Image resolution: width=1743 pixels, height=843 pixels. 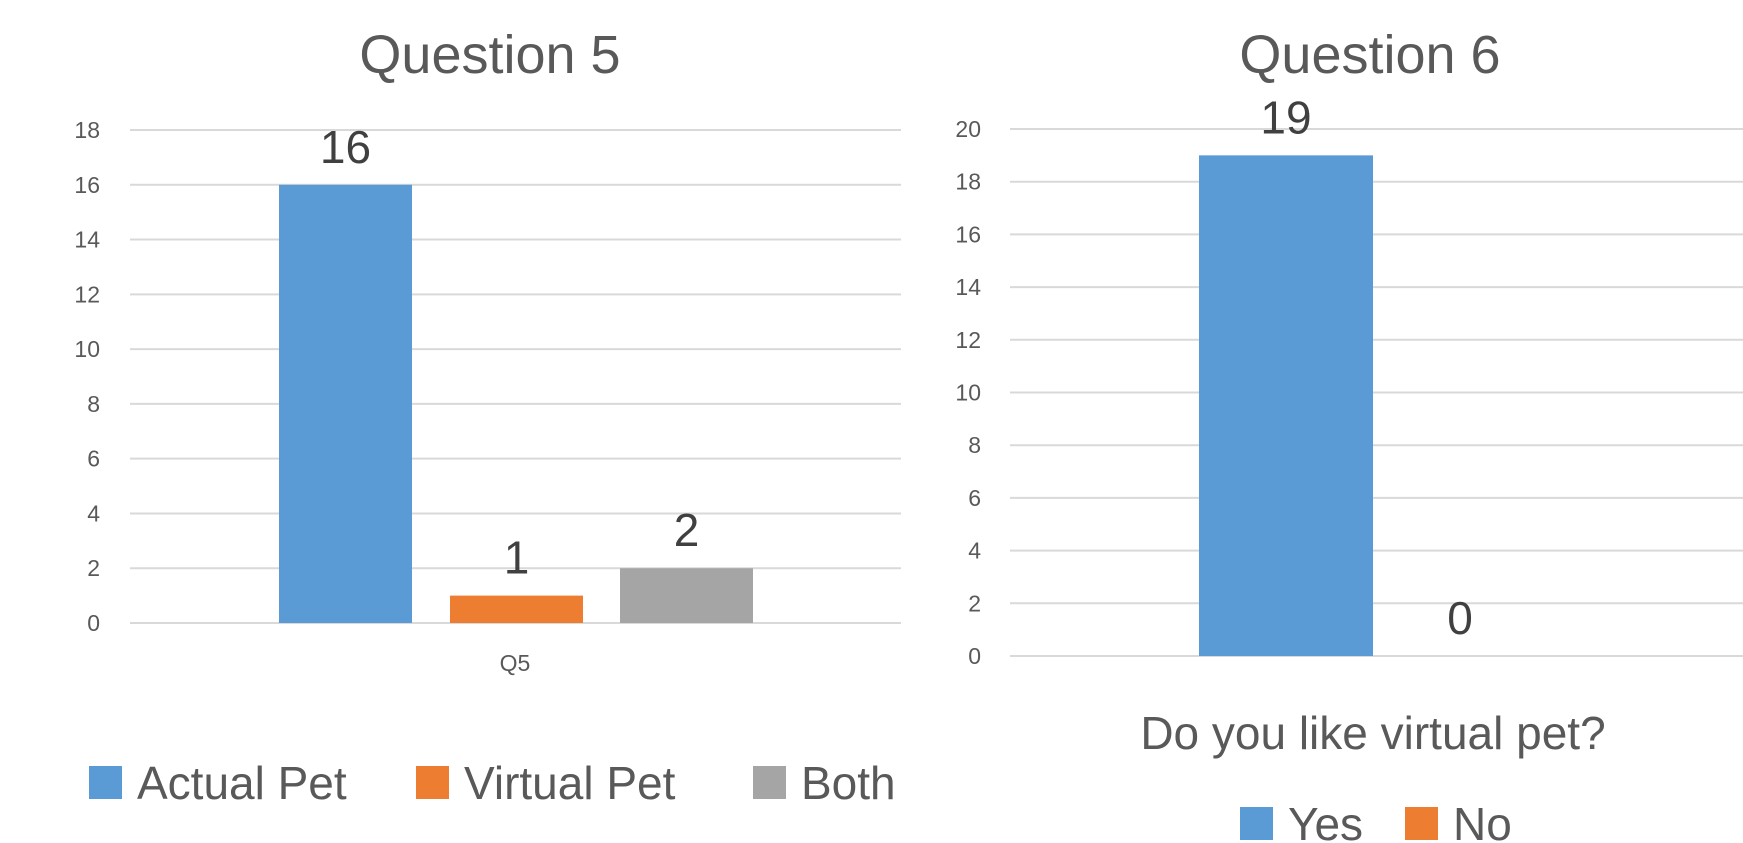 What do you see at coordinates (515, 663) in the screenshot?
I see `x-category-label: Q5` at bounding box center [515, 663].